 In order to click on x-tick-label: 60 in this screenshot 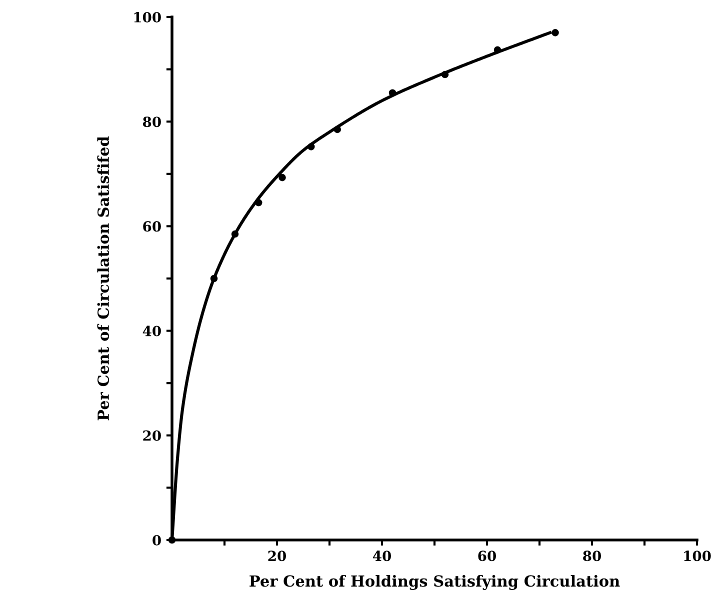, I will do `click(487, 556)`.